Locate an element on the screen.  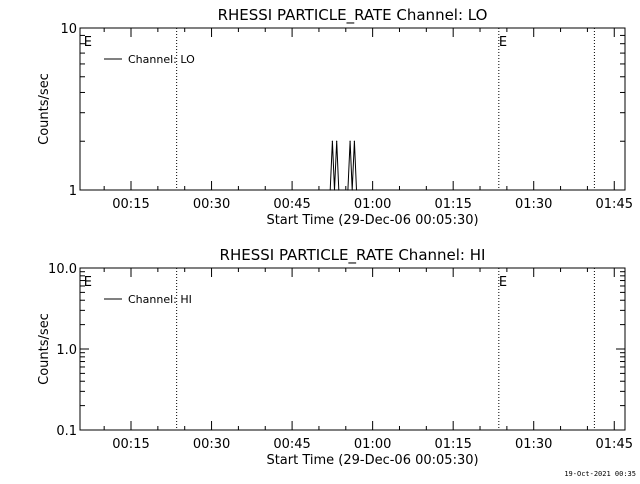
legend-label: Channel: LO is located at coordinates (161, 59).